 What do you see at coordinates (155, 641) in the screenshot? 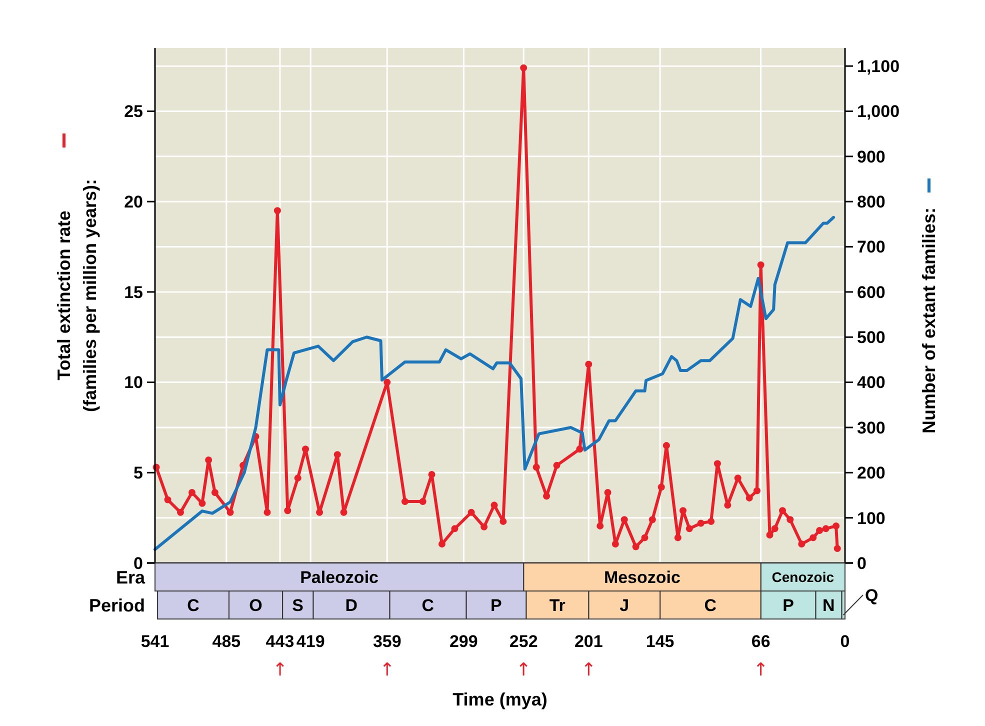
I see `x-tick-label: 541` at bounding box center [155, 641].